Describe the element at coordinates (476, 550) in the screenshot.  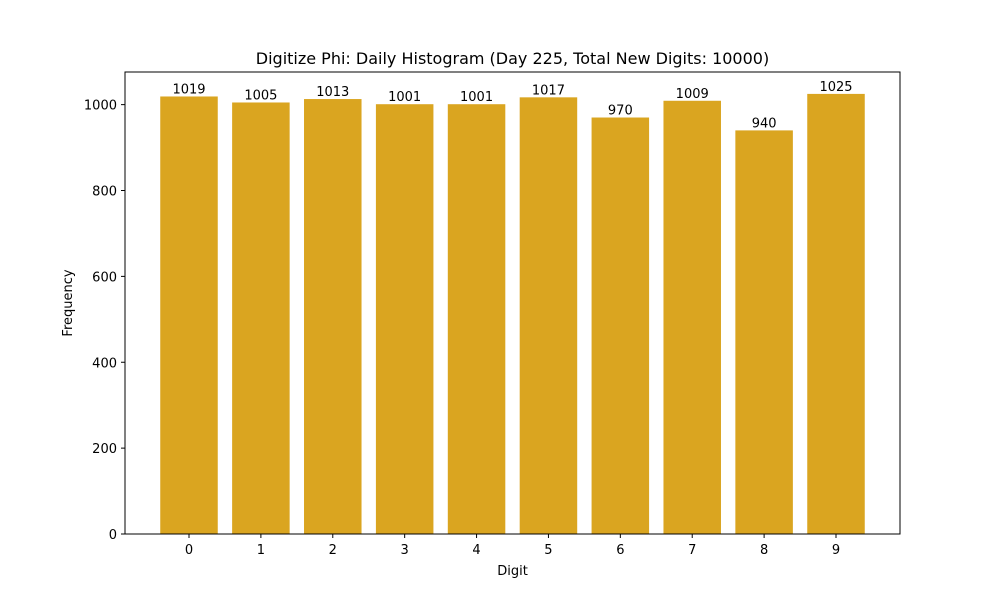
I see `x-tick-label: 4` at that location.